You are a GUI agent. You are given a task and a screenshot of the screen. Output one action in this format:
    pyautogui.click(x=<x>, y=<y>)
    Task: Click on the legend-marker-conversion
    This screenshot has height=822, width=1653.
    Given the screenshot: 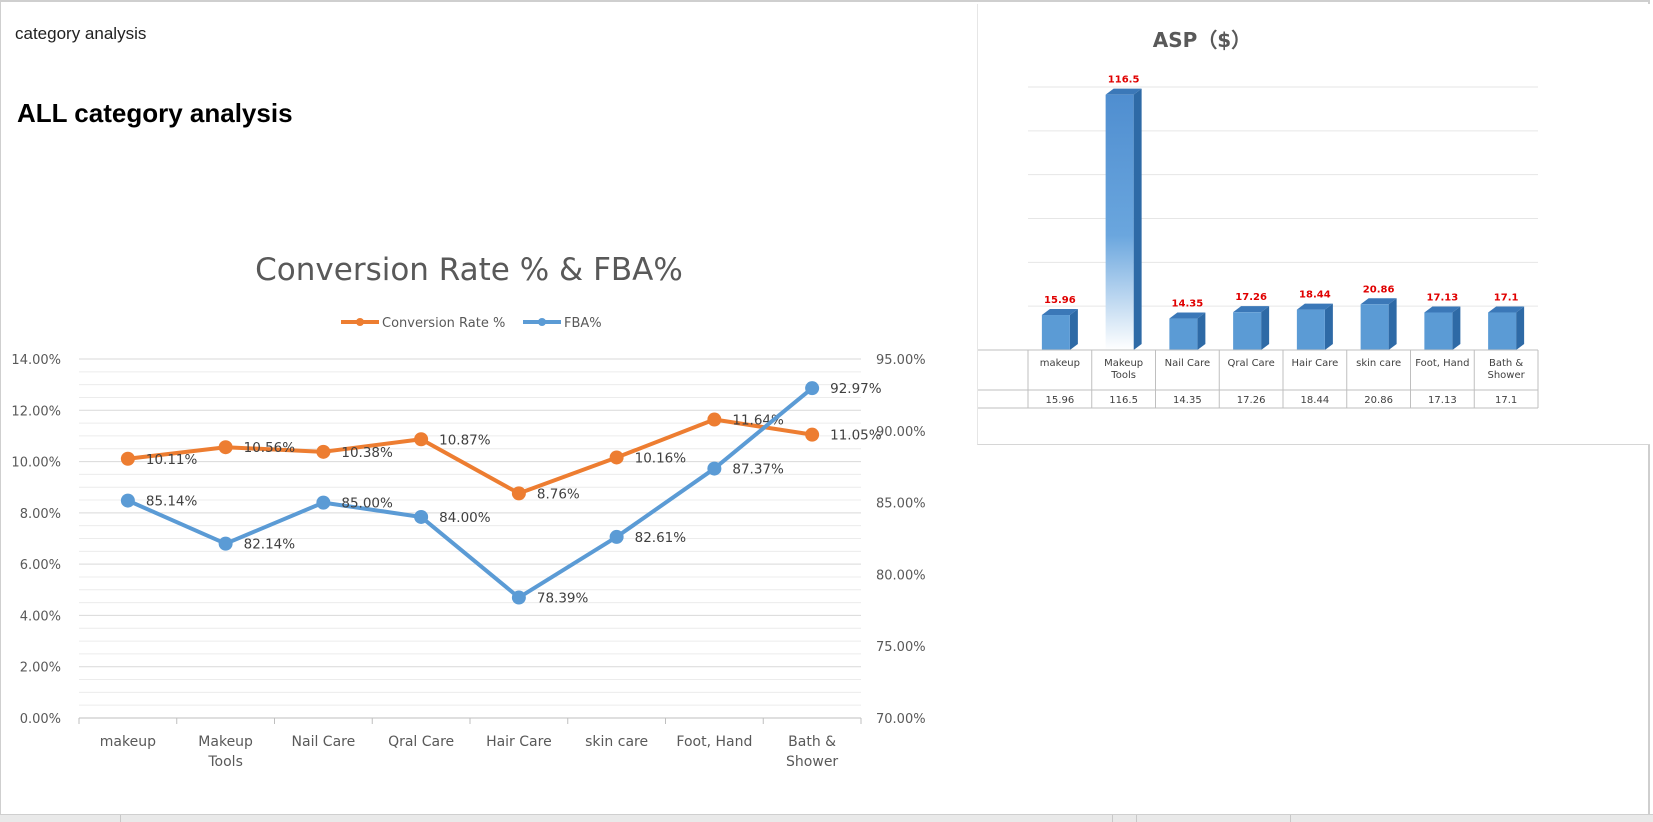 What is the action you would take?
    pyautogui.click(x=360, y=322)
    